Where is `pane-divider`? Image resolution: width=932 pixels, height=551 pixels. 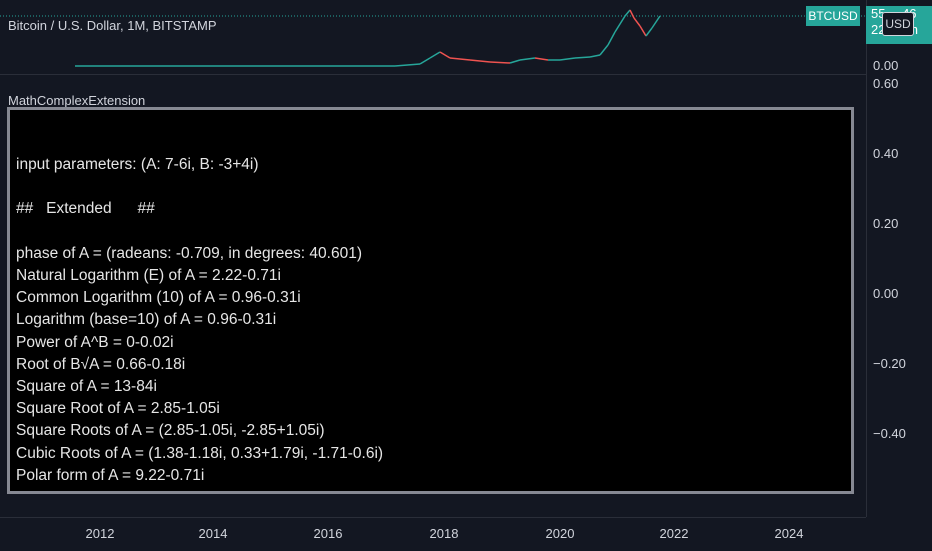 pane-divider is located at coordinates (433, 74).